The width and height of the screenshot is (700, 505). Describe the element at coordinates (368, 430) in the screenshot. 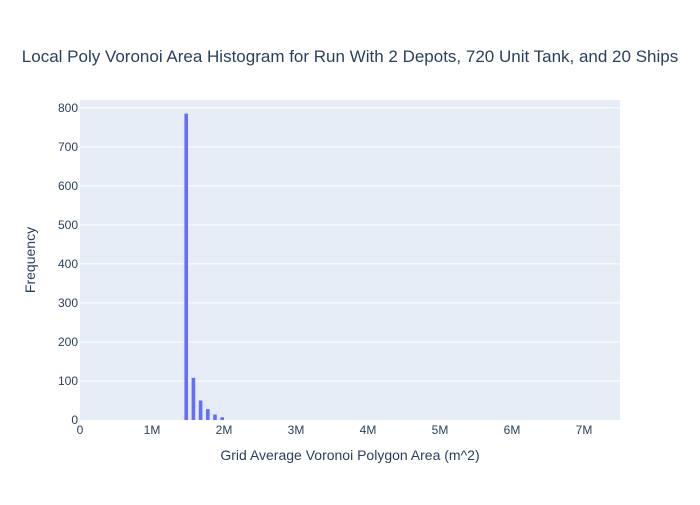

I see `x-tick-label: 4M` at that location.